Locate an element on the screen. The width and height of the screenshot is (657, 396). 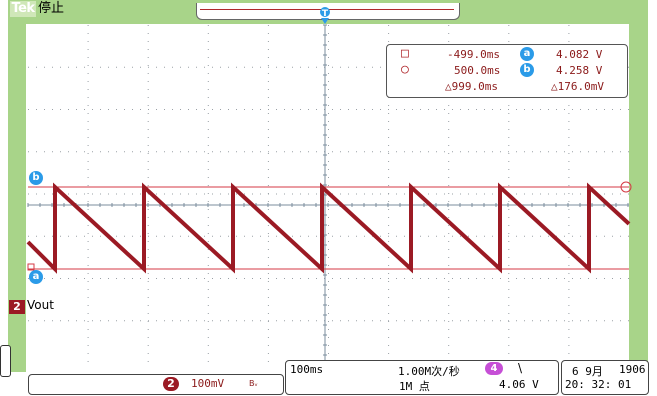
run-status-label: 停止 is located at coordinates (51, 8).